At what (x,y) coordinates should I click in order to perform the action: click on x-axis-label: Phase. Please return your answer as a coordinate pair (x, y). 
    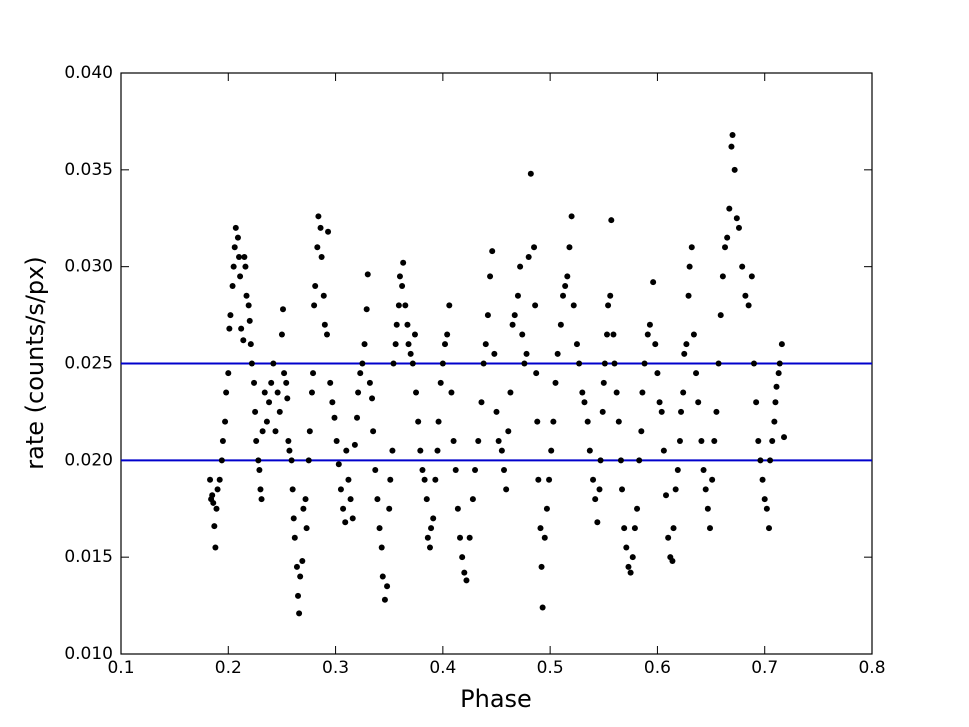
    Looking at the image, I should click on (496, 699).